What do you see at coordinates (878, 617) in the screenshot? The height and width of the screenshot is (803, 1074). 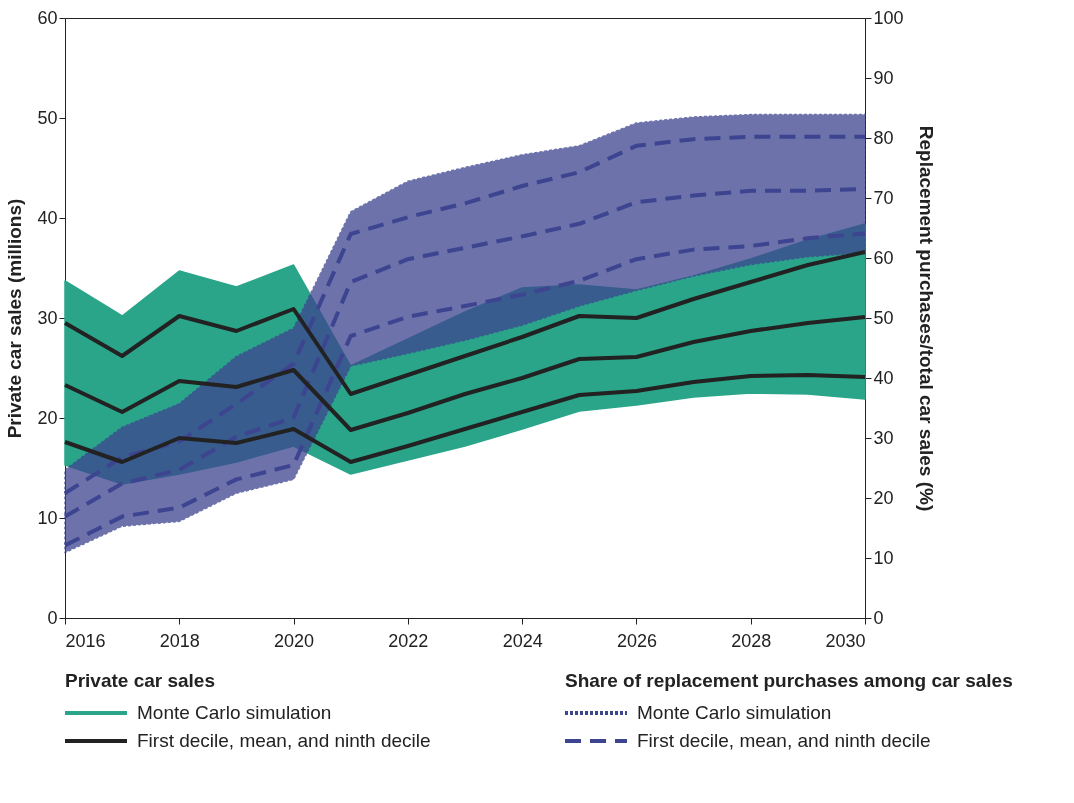 I see `y2-tick-label: 0` at bounding box center [878, 617].